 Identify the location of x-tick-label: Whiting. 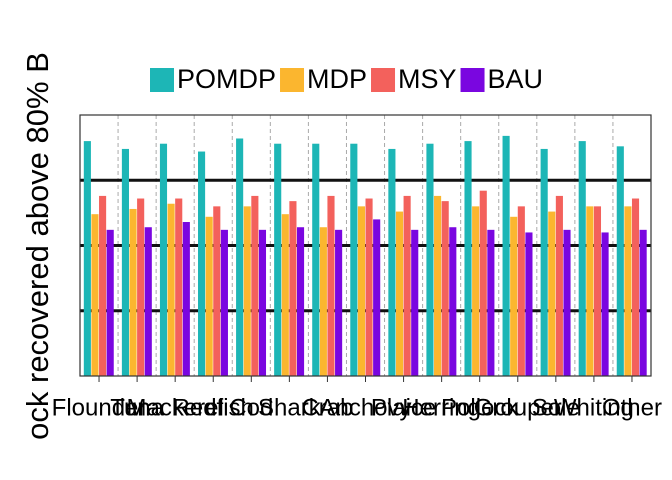
(594, 407).